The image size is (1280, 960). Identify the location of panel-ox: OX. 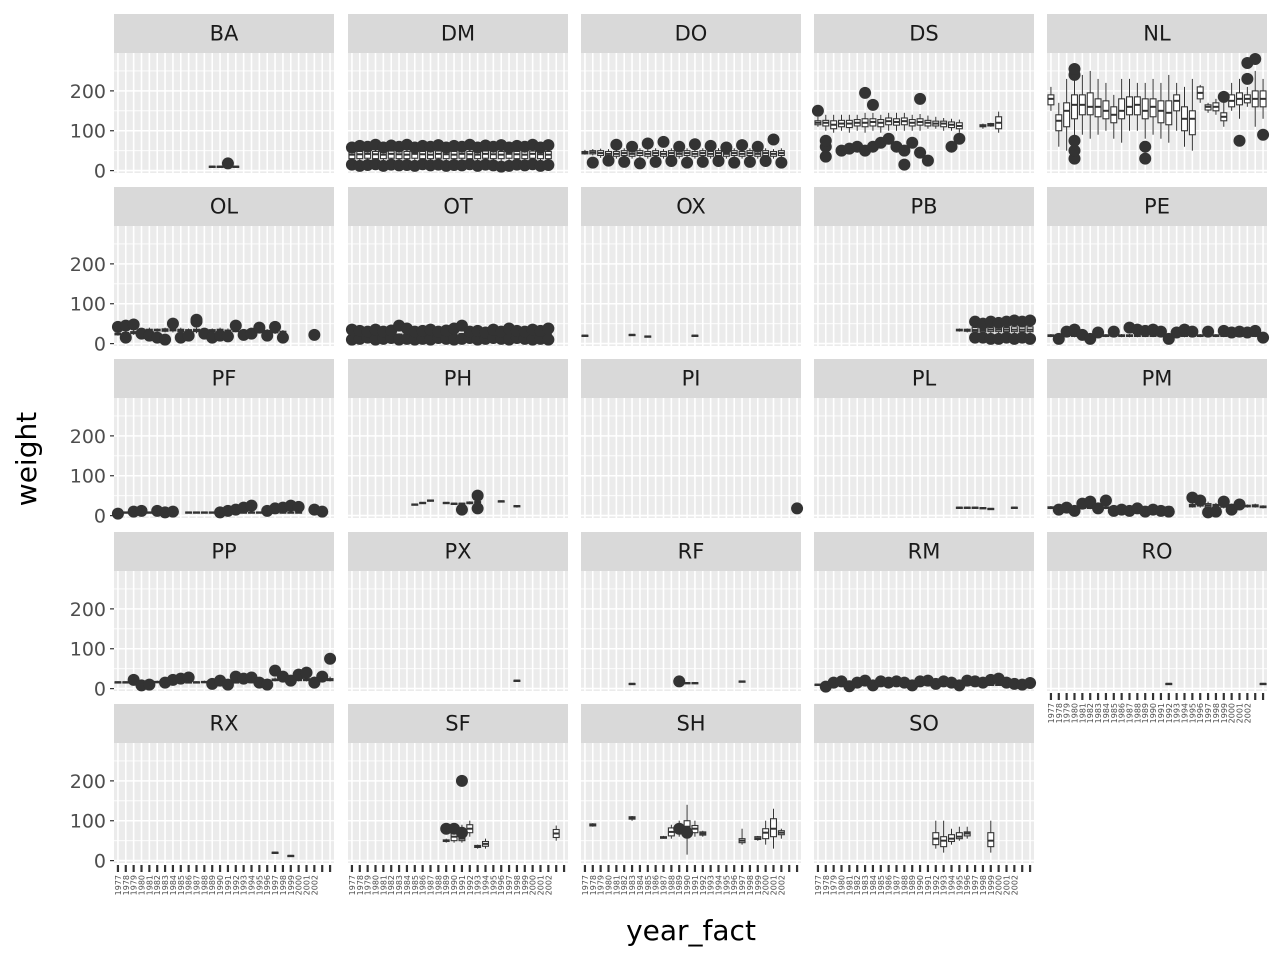
(691, 266).